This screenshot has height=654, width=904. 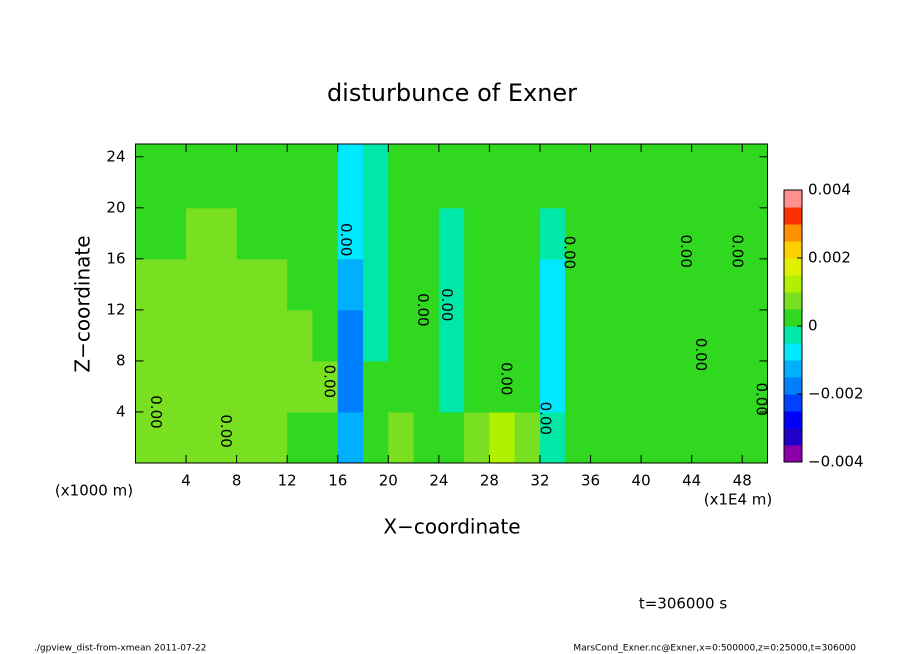 I want to click on colorbar-tick-label: 0.002, so click(x=829, y=258).